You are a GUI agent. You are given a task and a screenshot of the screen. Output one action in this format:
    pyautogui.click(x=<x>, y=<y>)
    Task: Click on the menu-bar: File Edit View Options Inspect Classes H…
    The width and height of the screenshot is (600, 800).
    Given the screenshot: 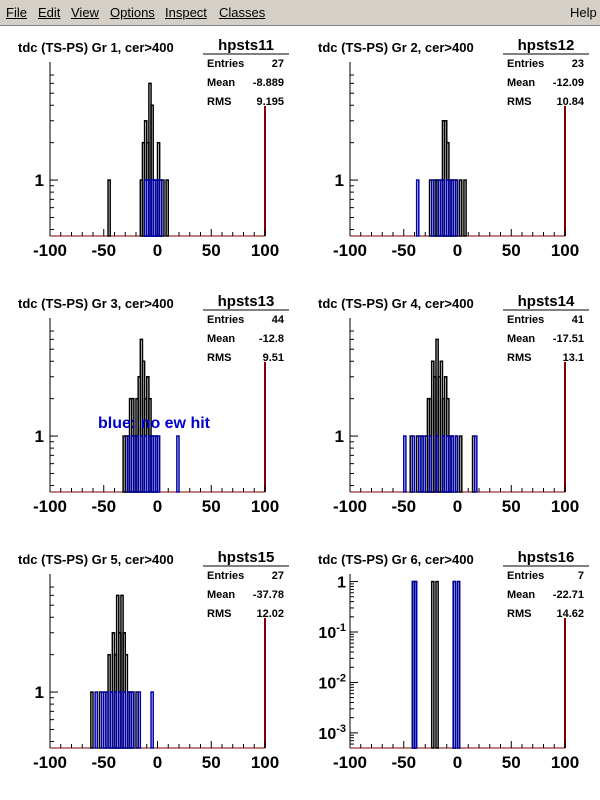 What is the action you would take?
    pyautogui.click(x=300, y=13)
    